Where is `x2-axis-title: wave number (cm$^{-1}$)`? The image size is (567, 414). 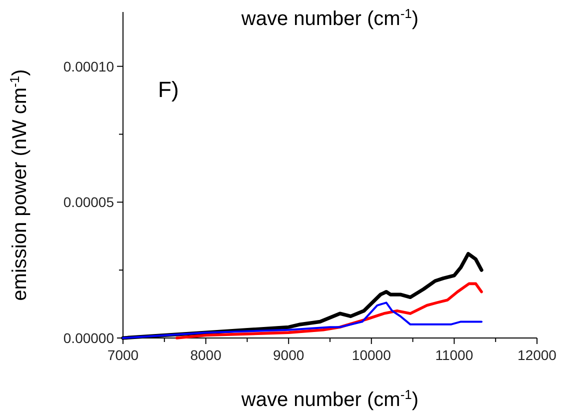 x2-axis-title: wave number (cm$^{-1}$) is located at coordinates (329, 18).